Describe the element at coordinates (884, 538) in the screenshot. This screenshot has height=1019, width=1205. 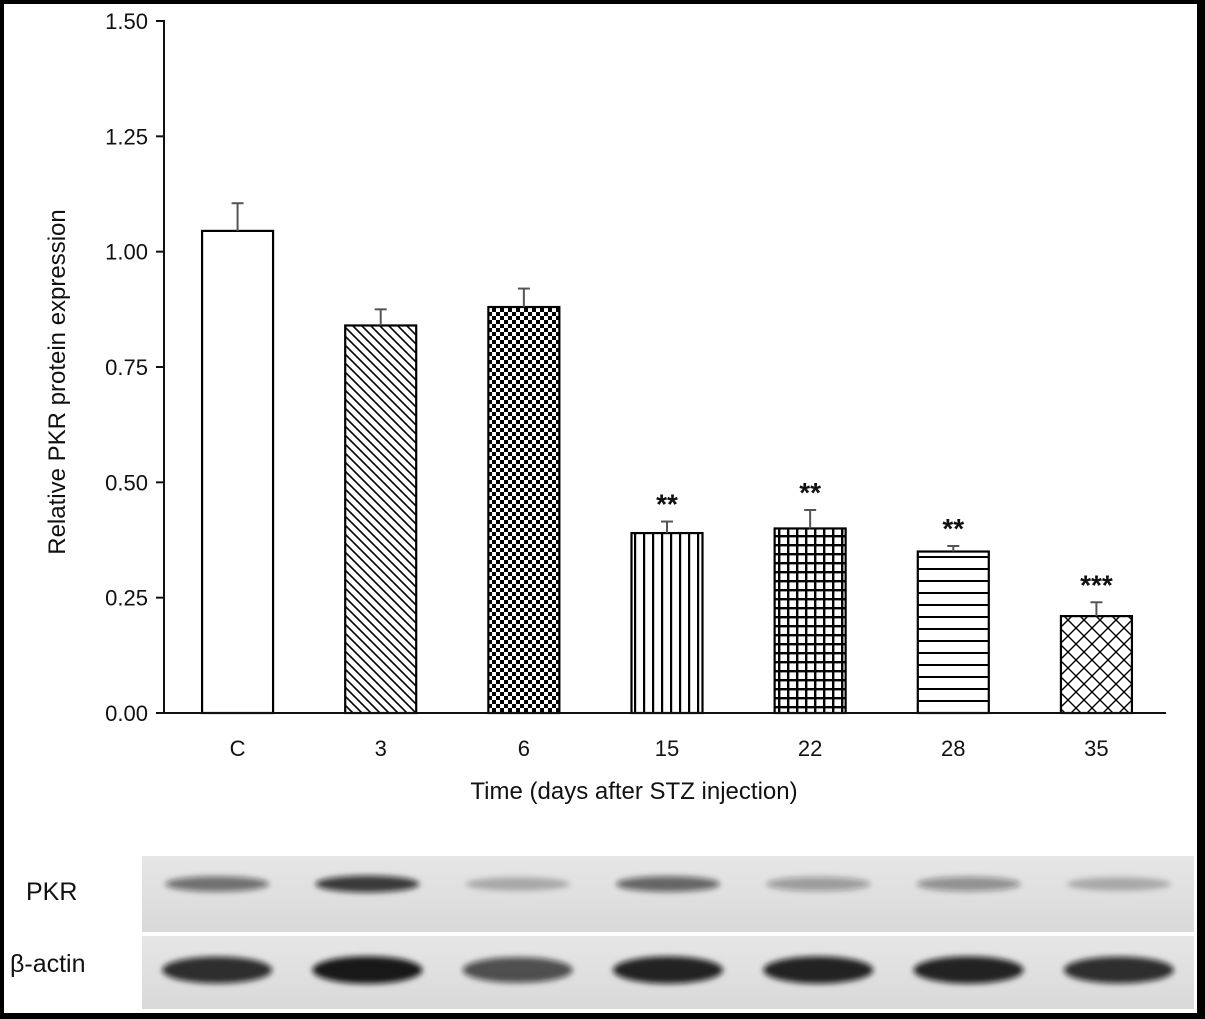
I see `significance-marks: ** *******` at that location.